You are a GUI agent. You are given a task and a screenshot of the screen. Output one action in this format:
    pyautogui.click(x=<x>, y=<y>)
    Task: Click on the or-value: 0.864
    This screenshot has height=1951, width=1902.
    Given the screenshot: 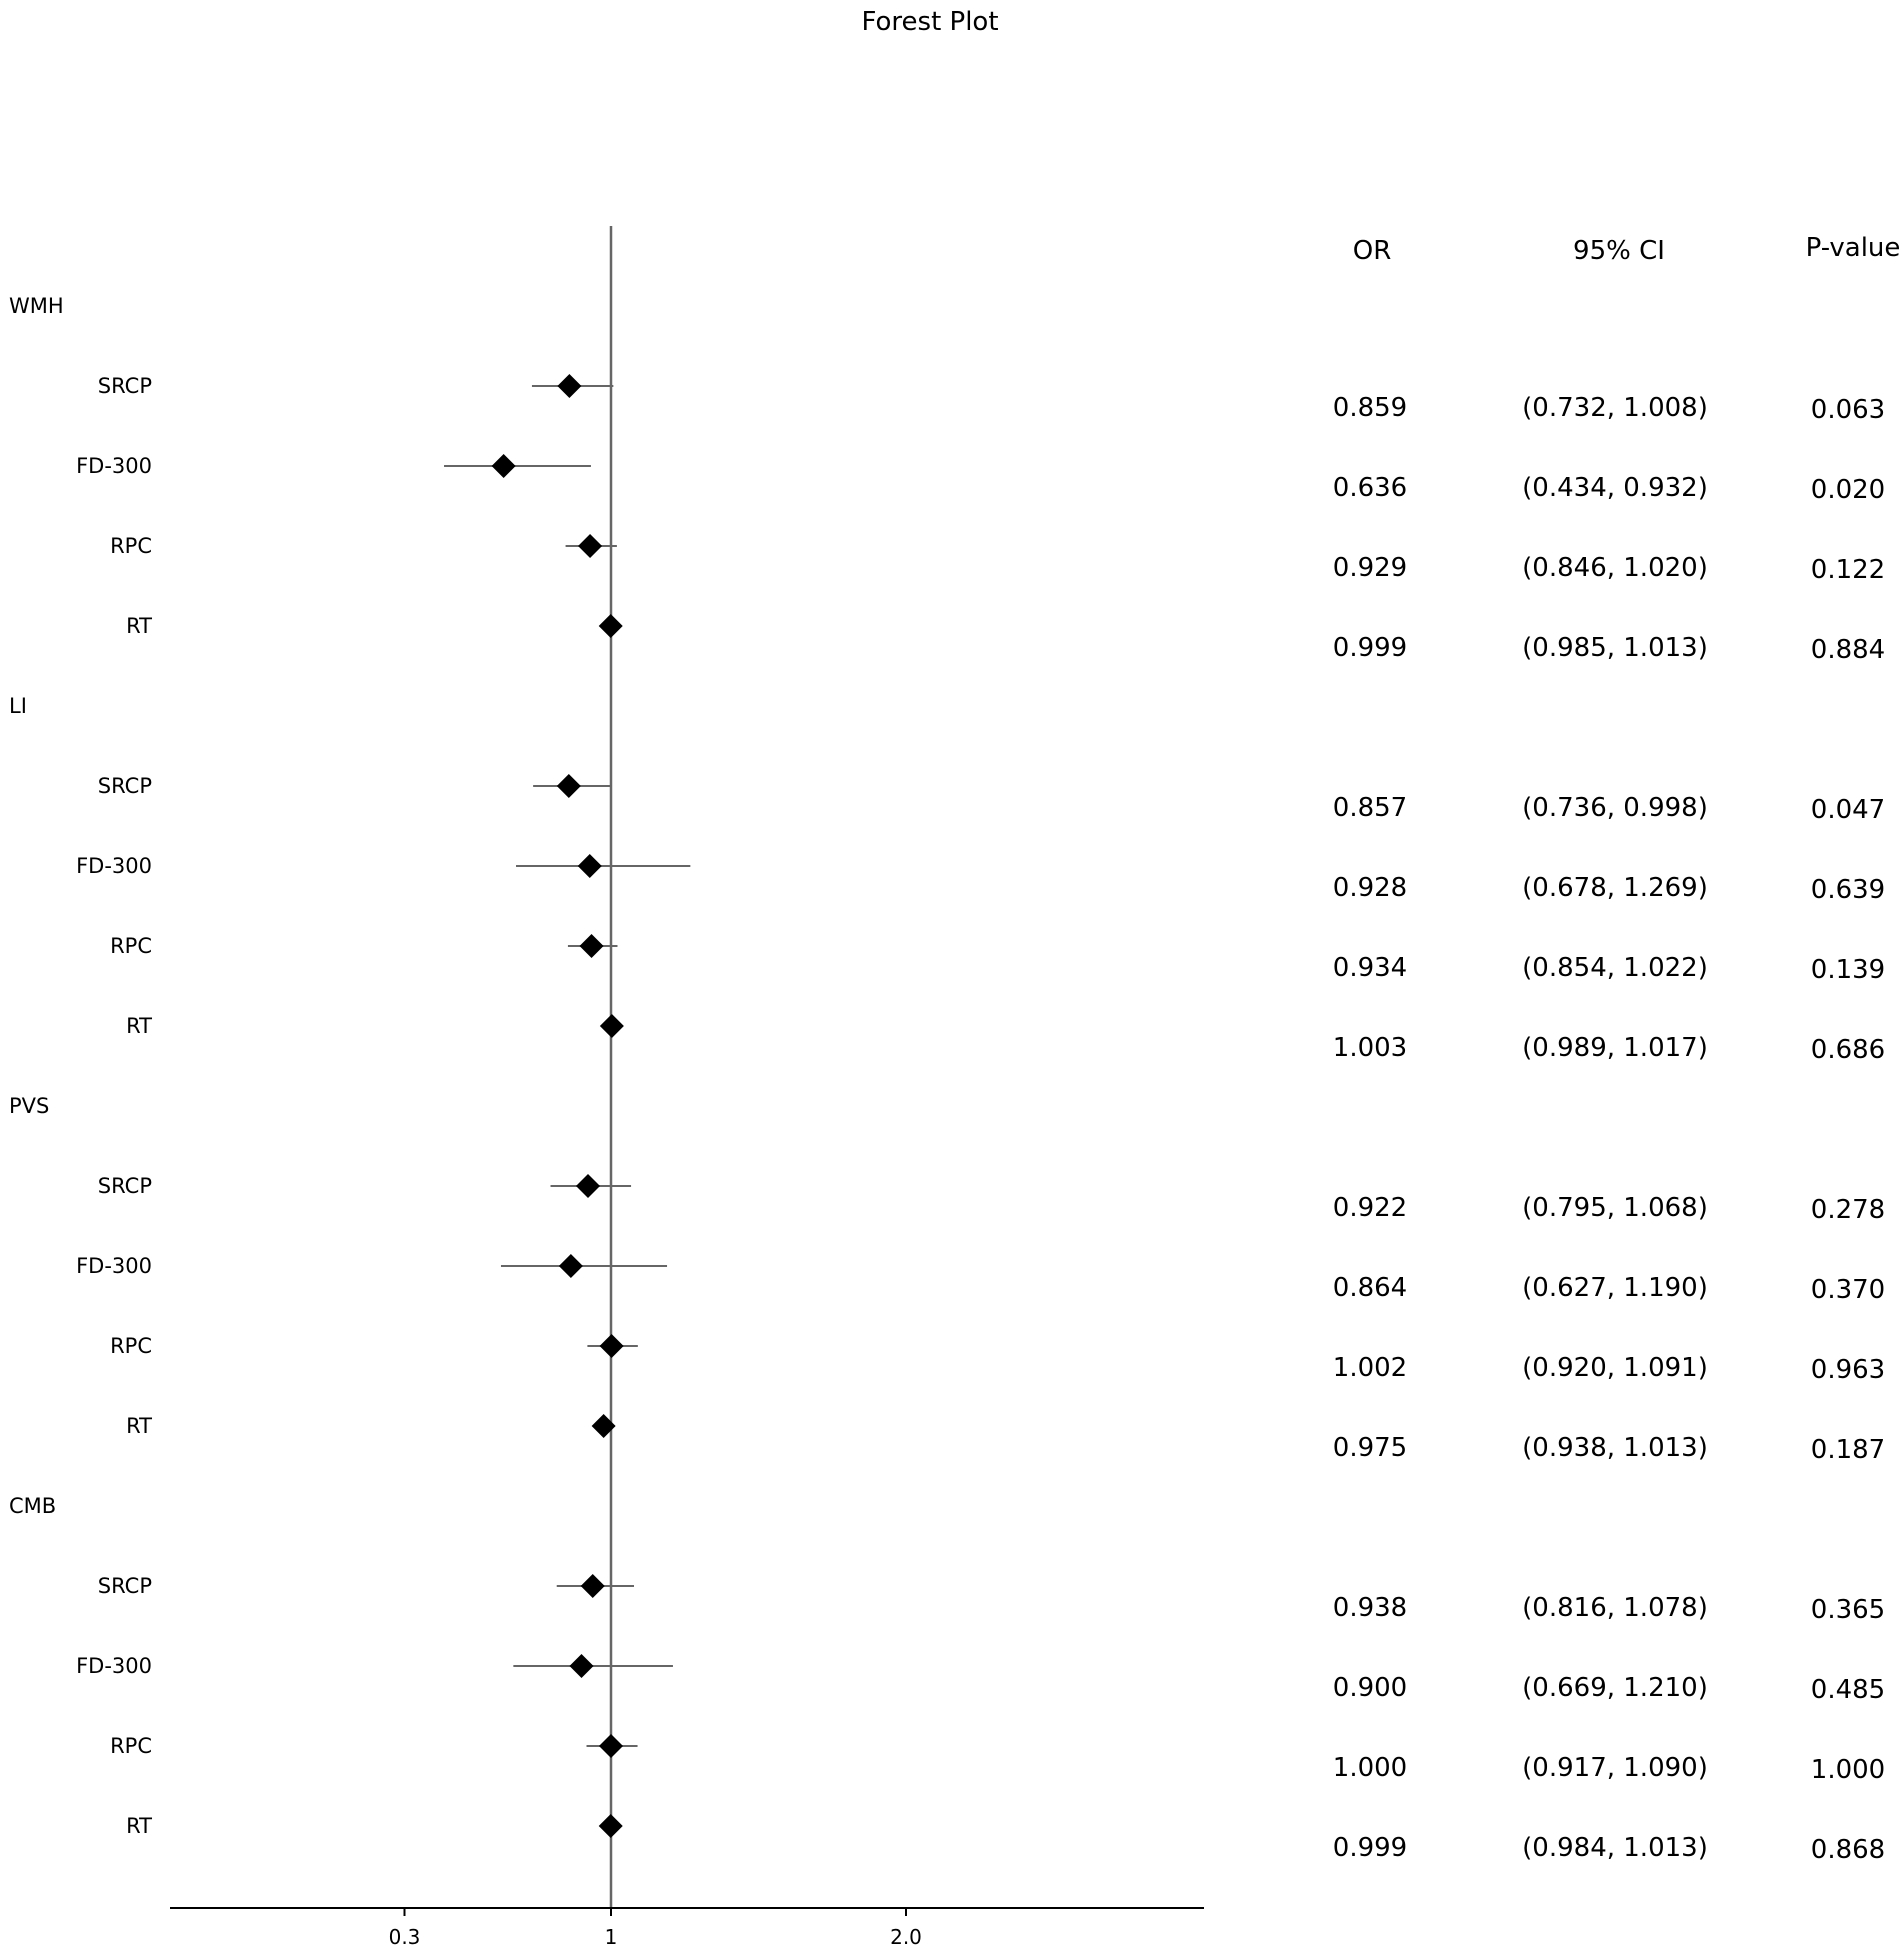 What is the action you would take?
    pyautogui.click(x=1370, y=1288)
    